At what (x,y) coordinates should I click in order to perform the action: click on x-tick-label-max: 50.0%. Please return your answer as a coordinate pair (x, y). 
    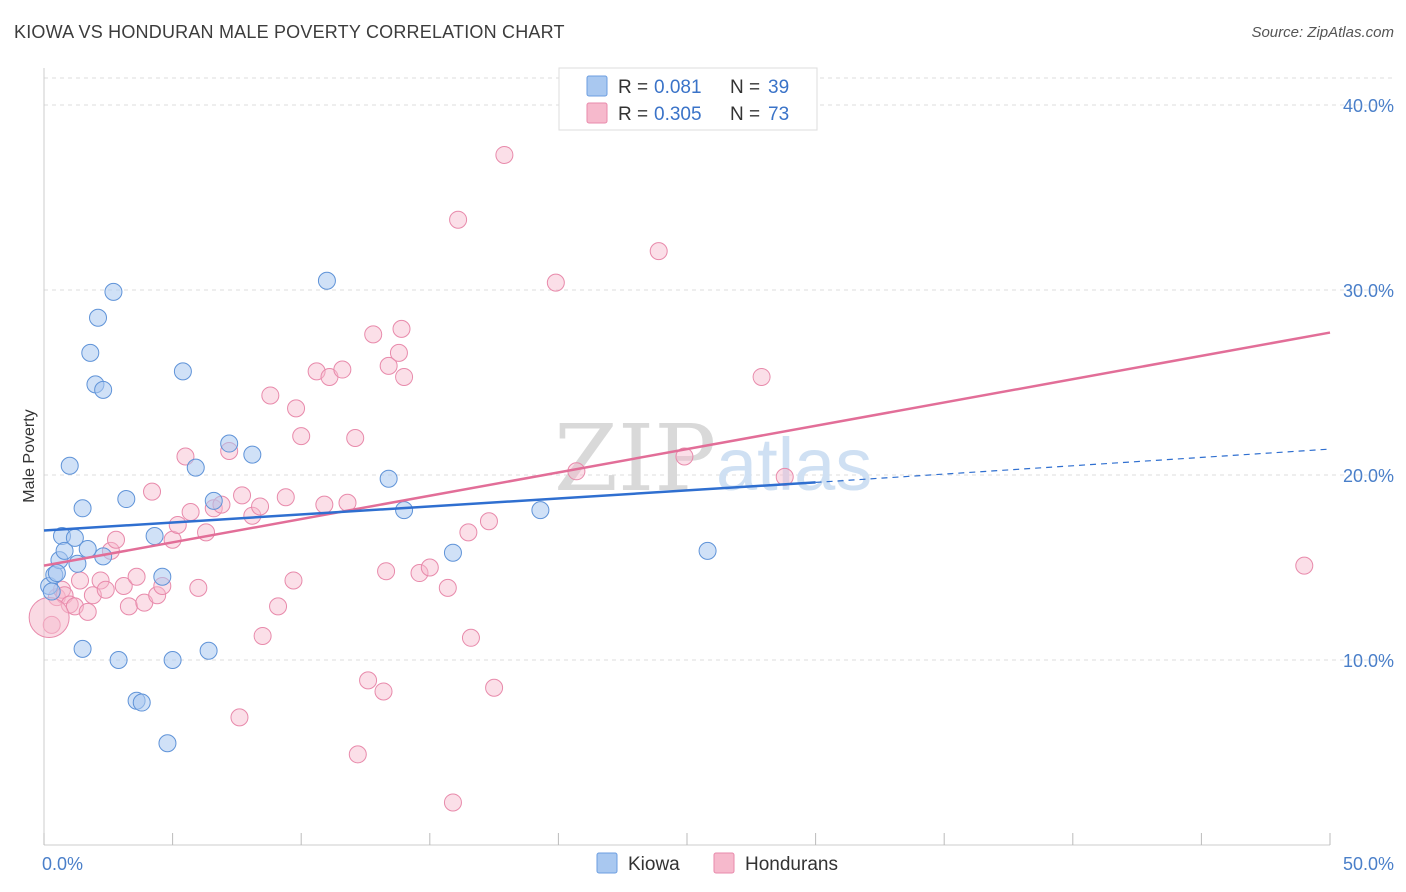
    Looking at the image, I should click on (1368, 864).